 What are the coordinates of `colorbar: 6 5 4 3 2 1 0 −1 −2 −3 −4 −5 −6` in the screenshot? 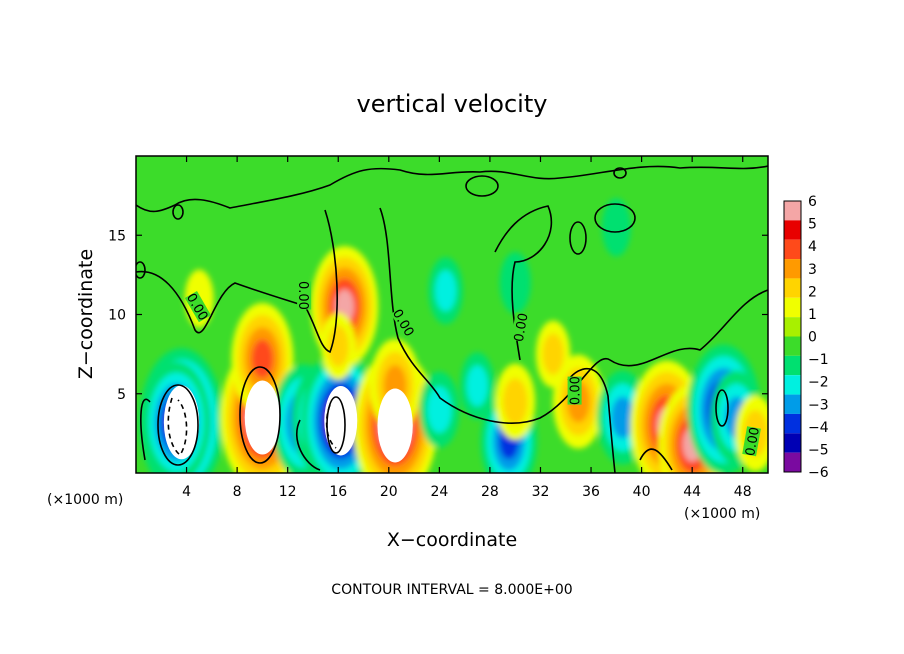 It's located at (806, 337).